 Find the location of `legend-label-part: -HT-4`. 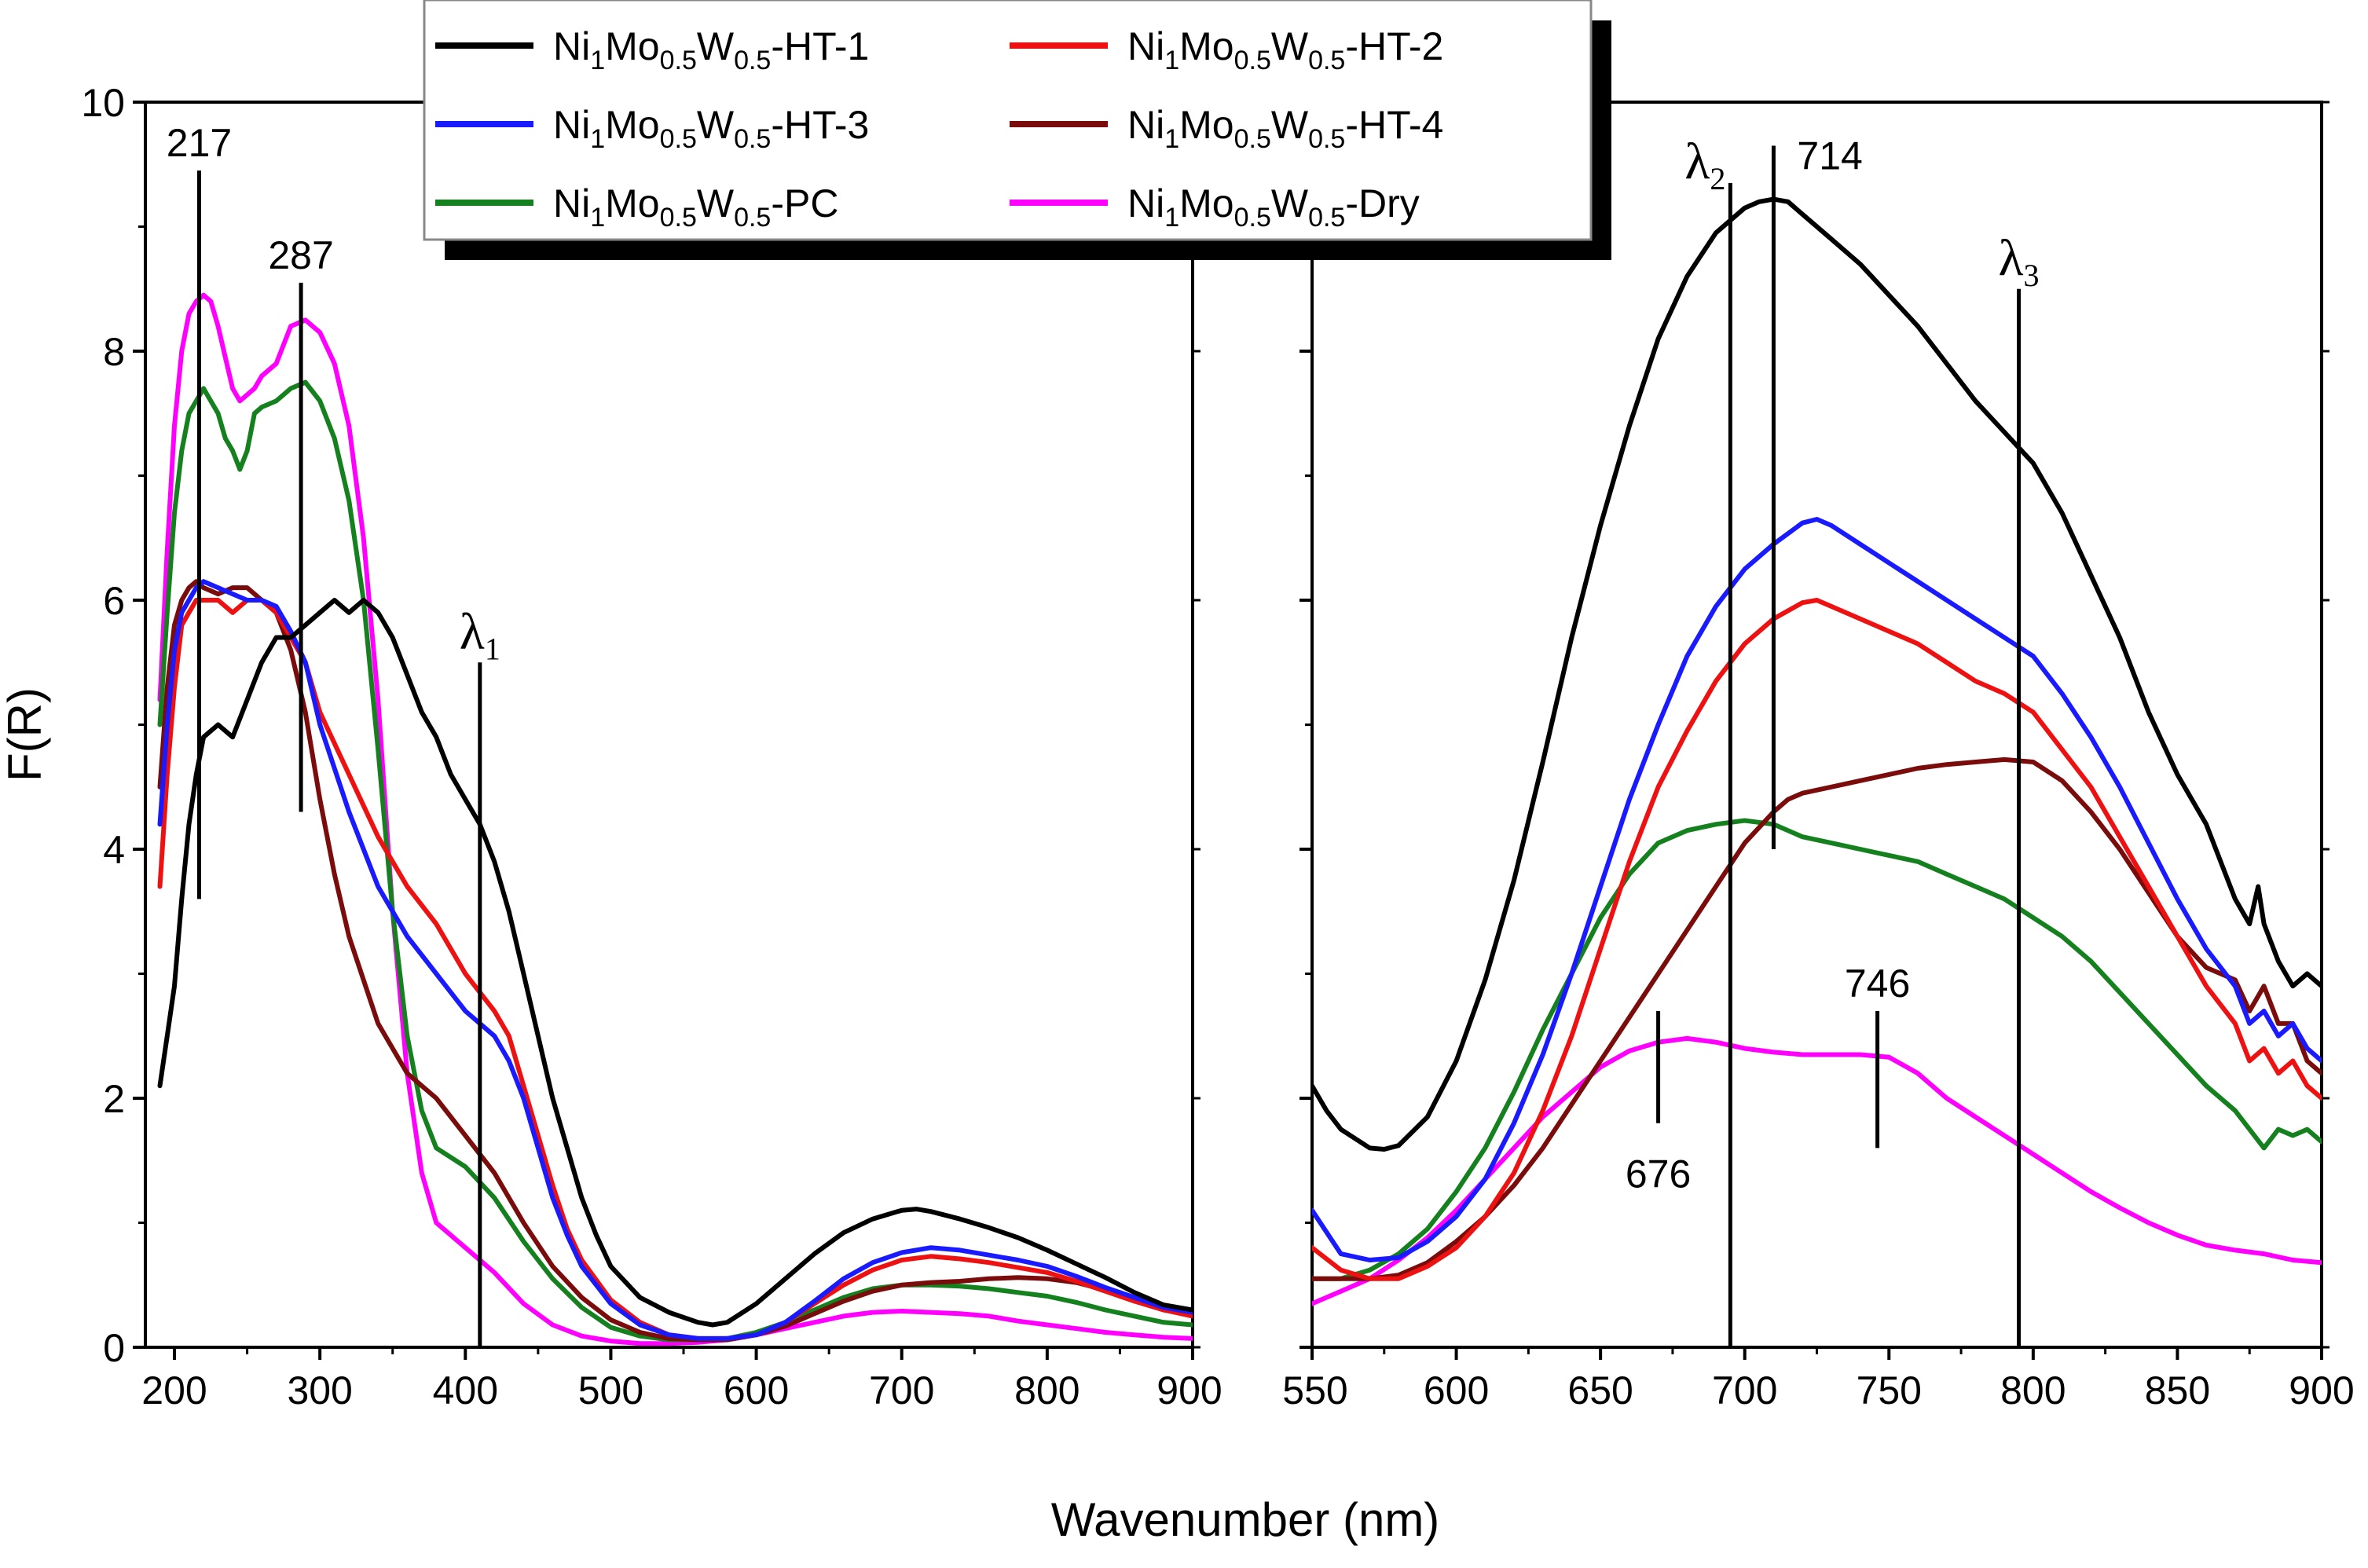

legend-label-part: -HT-4 is located at coordinates (1394, 125).